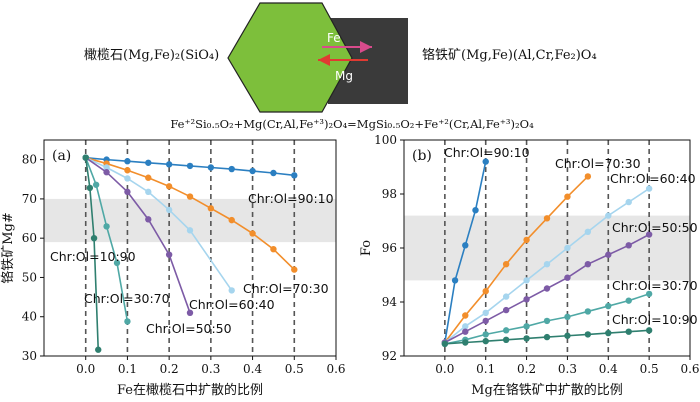  Describe the element at coordinates (29, 277) in the screenshot. I see `y-tick-label: 50` at that location.